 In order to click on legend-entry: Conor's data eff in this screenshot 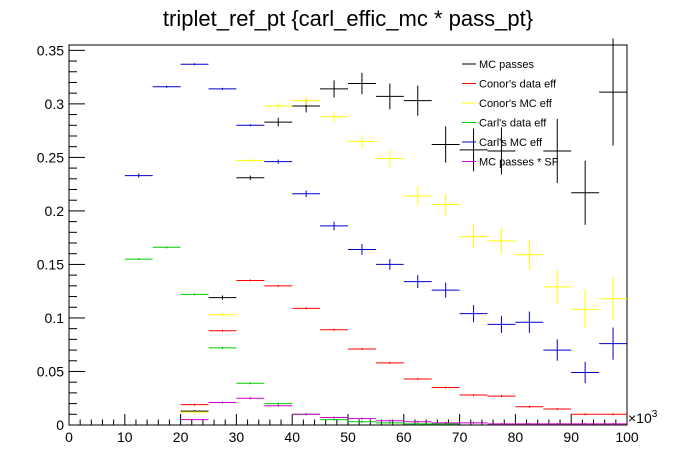, I will do `click(509, 85)`.